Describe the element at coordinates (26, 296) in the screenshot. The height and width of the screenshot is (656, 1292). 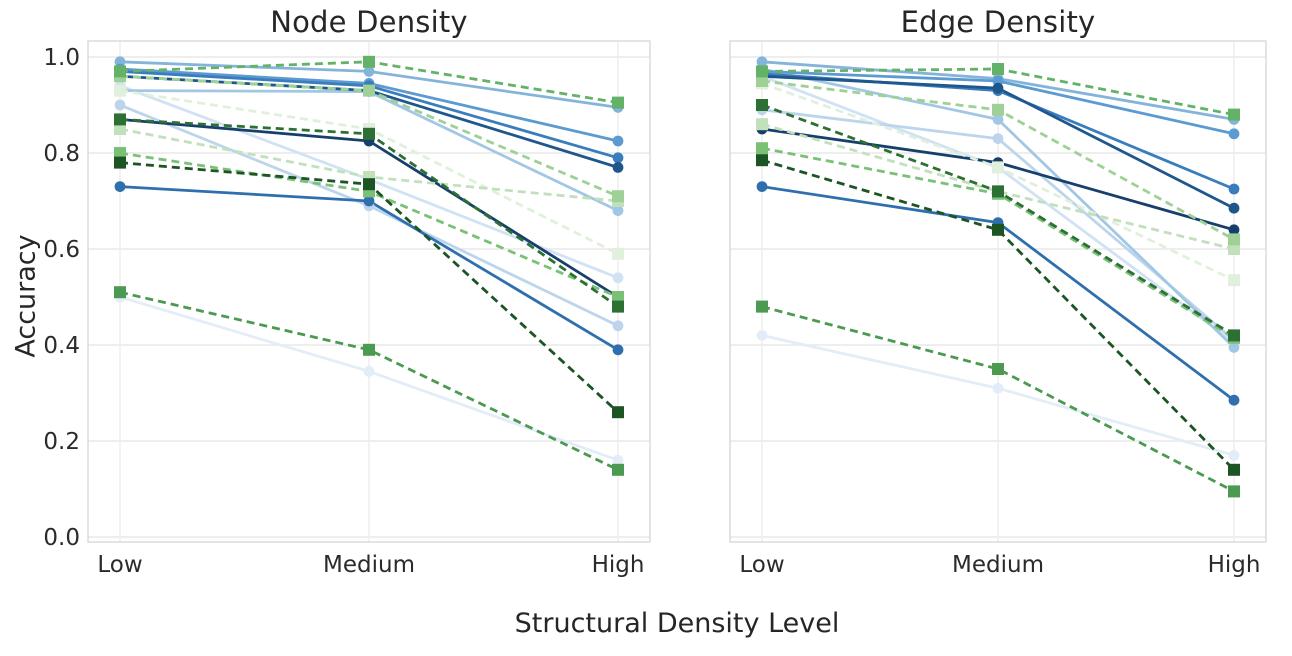
I see `y-axis-label: Accuracy` at that location.